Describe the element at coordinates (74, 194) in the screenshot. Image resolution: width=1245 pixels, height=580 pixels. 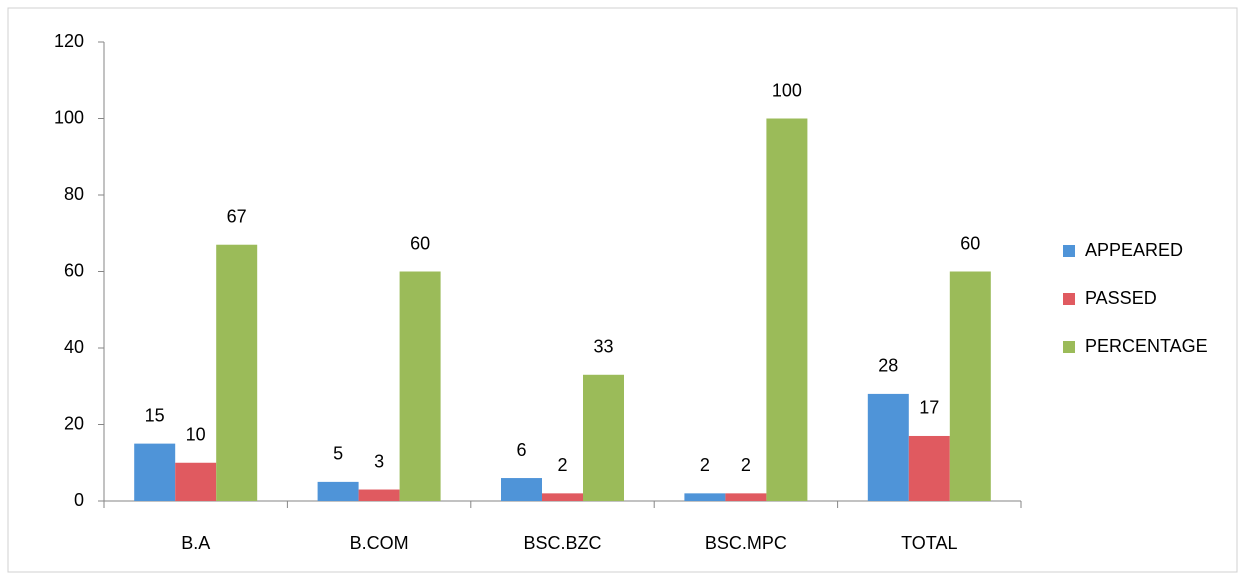
I see `y-tick-label: 80` at that location.